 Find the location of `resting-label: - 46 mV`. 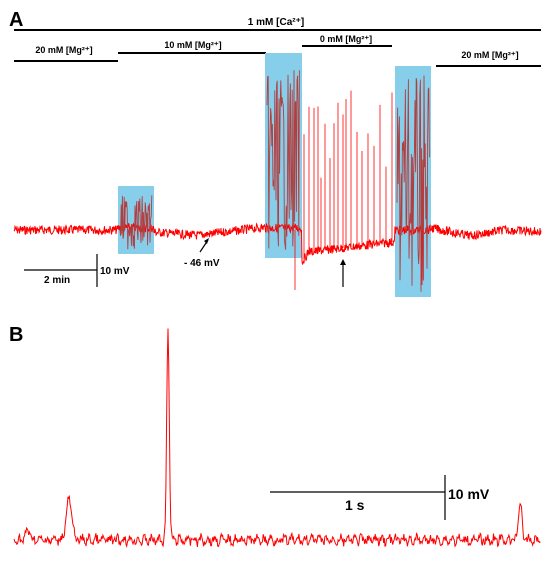

resting-label: - 46 mV is located at coordinates (202, 263).